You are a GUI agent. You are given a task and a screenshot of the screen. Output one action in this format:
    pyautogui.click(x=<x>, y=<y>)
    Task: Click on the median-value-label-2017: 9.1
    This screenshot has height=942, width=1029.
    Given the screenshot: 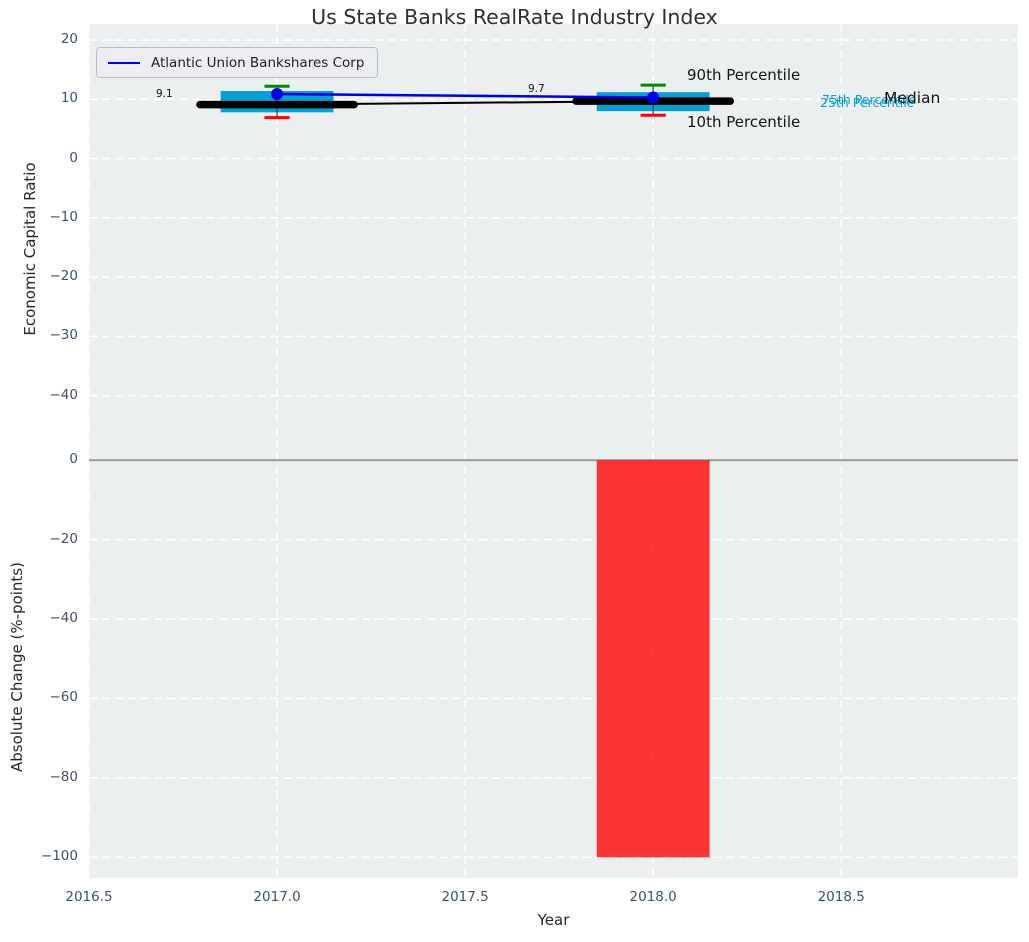 What is the action you would take?
    pyautogui.click(x=164, y=94)
    